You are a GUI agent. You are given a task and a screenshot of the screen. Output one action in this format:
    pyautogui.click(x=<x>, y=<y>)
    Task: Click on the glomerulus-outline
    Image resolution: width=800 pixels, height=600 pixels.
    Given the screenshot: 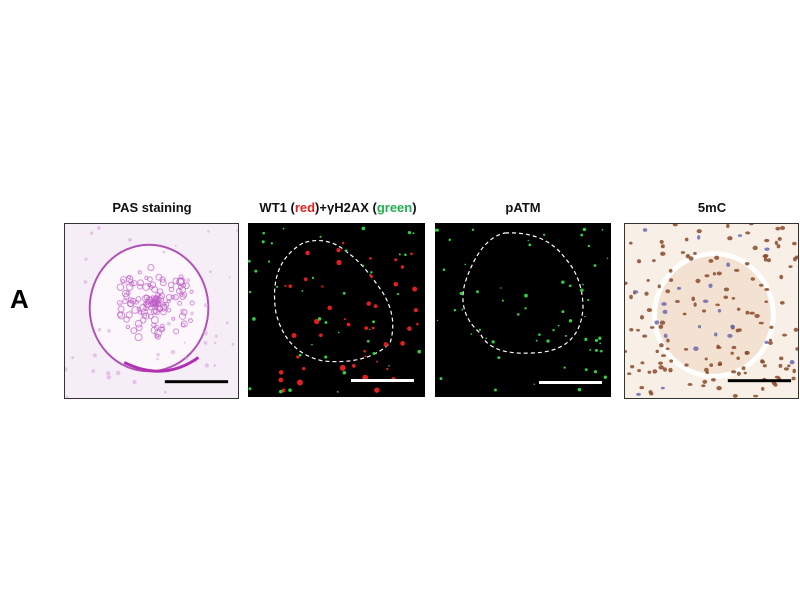 What is the action you would take?
    pyautogui.click(x=333, y=301)
    